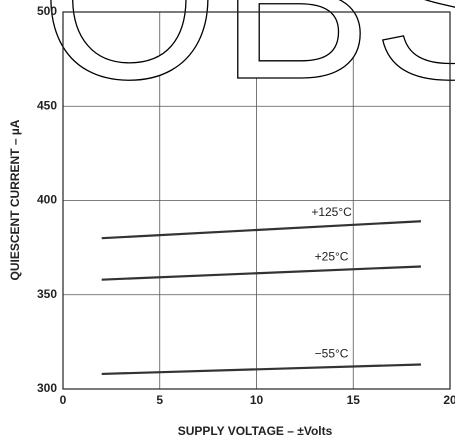 This screenshot has width=455, height=442. I want to click on y-tick-label: 500, so click(47, 11).